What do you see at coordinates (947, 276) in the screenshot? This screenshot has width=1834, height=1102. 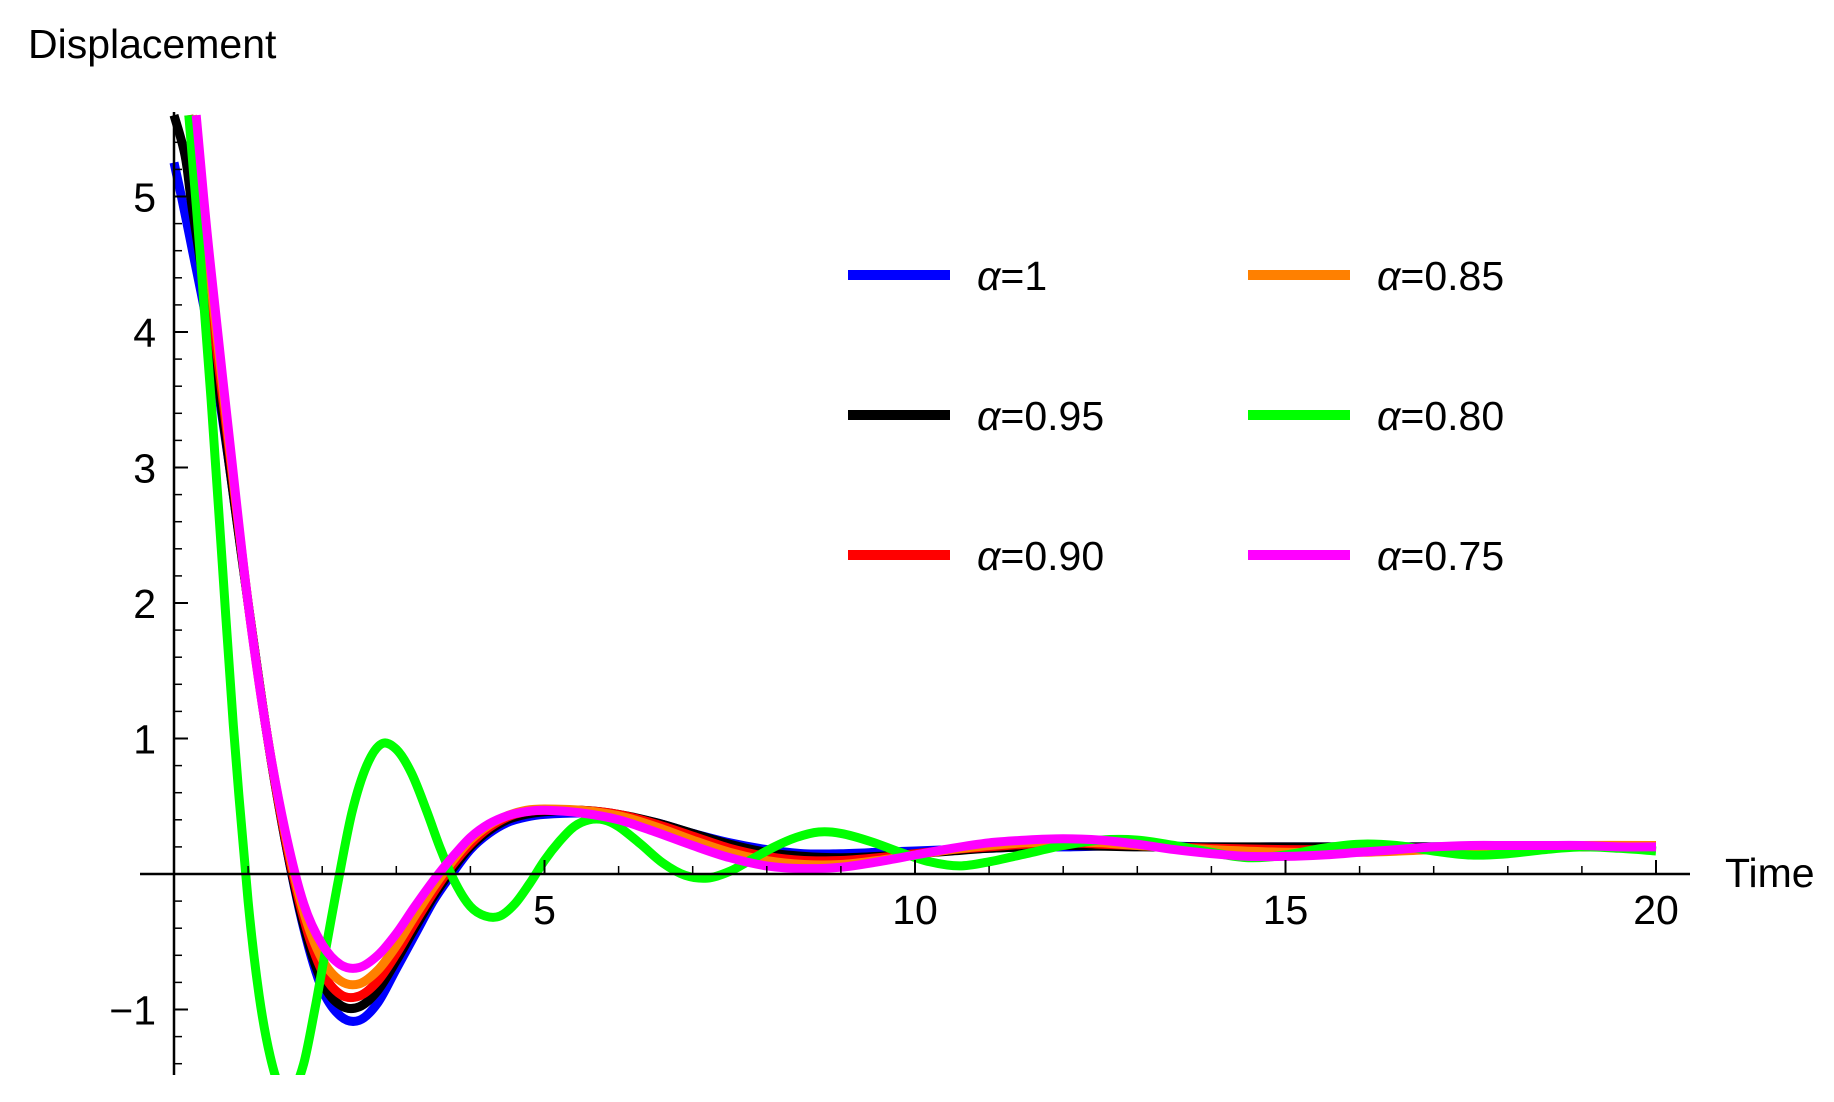 I see `legend-item: α=1` at bounding box center [947, 276].